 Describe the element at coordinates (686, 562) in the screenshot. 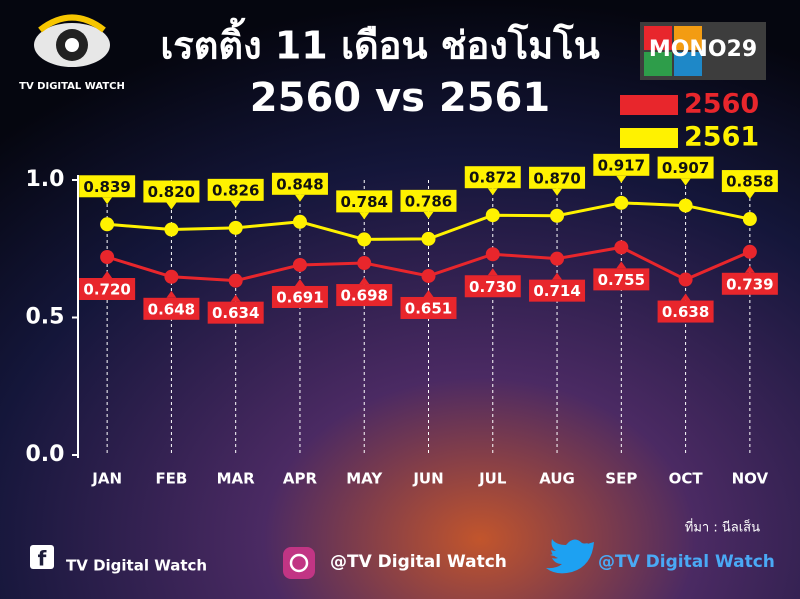

I see `footer-twitter: @TV Digital Watch` at that location.